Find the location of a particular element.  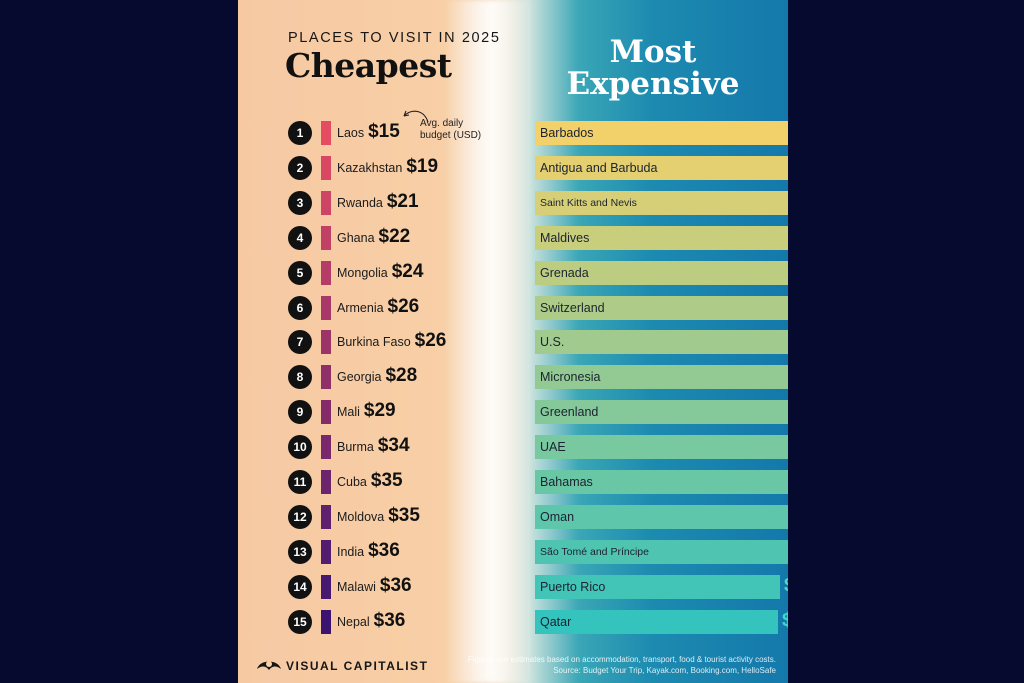

visual-capitalist-logo-icon is located at coordinates (269, 665).